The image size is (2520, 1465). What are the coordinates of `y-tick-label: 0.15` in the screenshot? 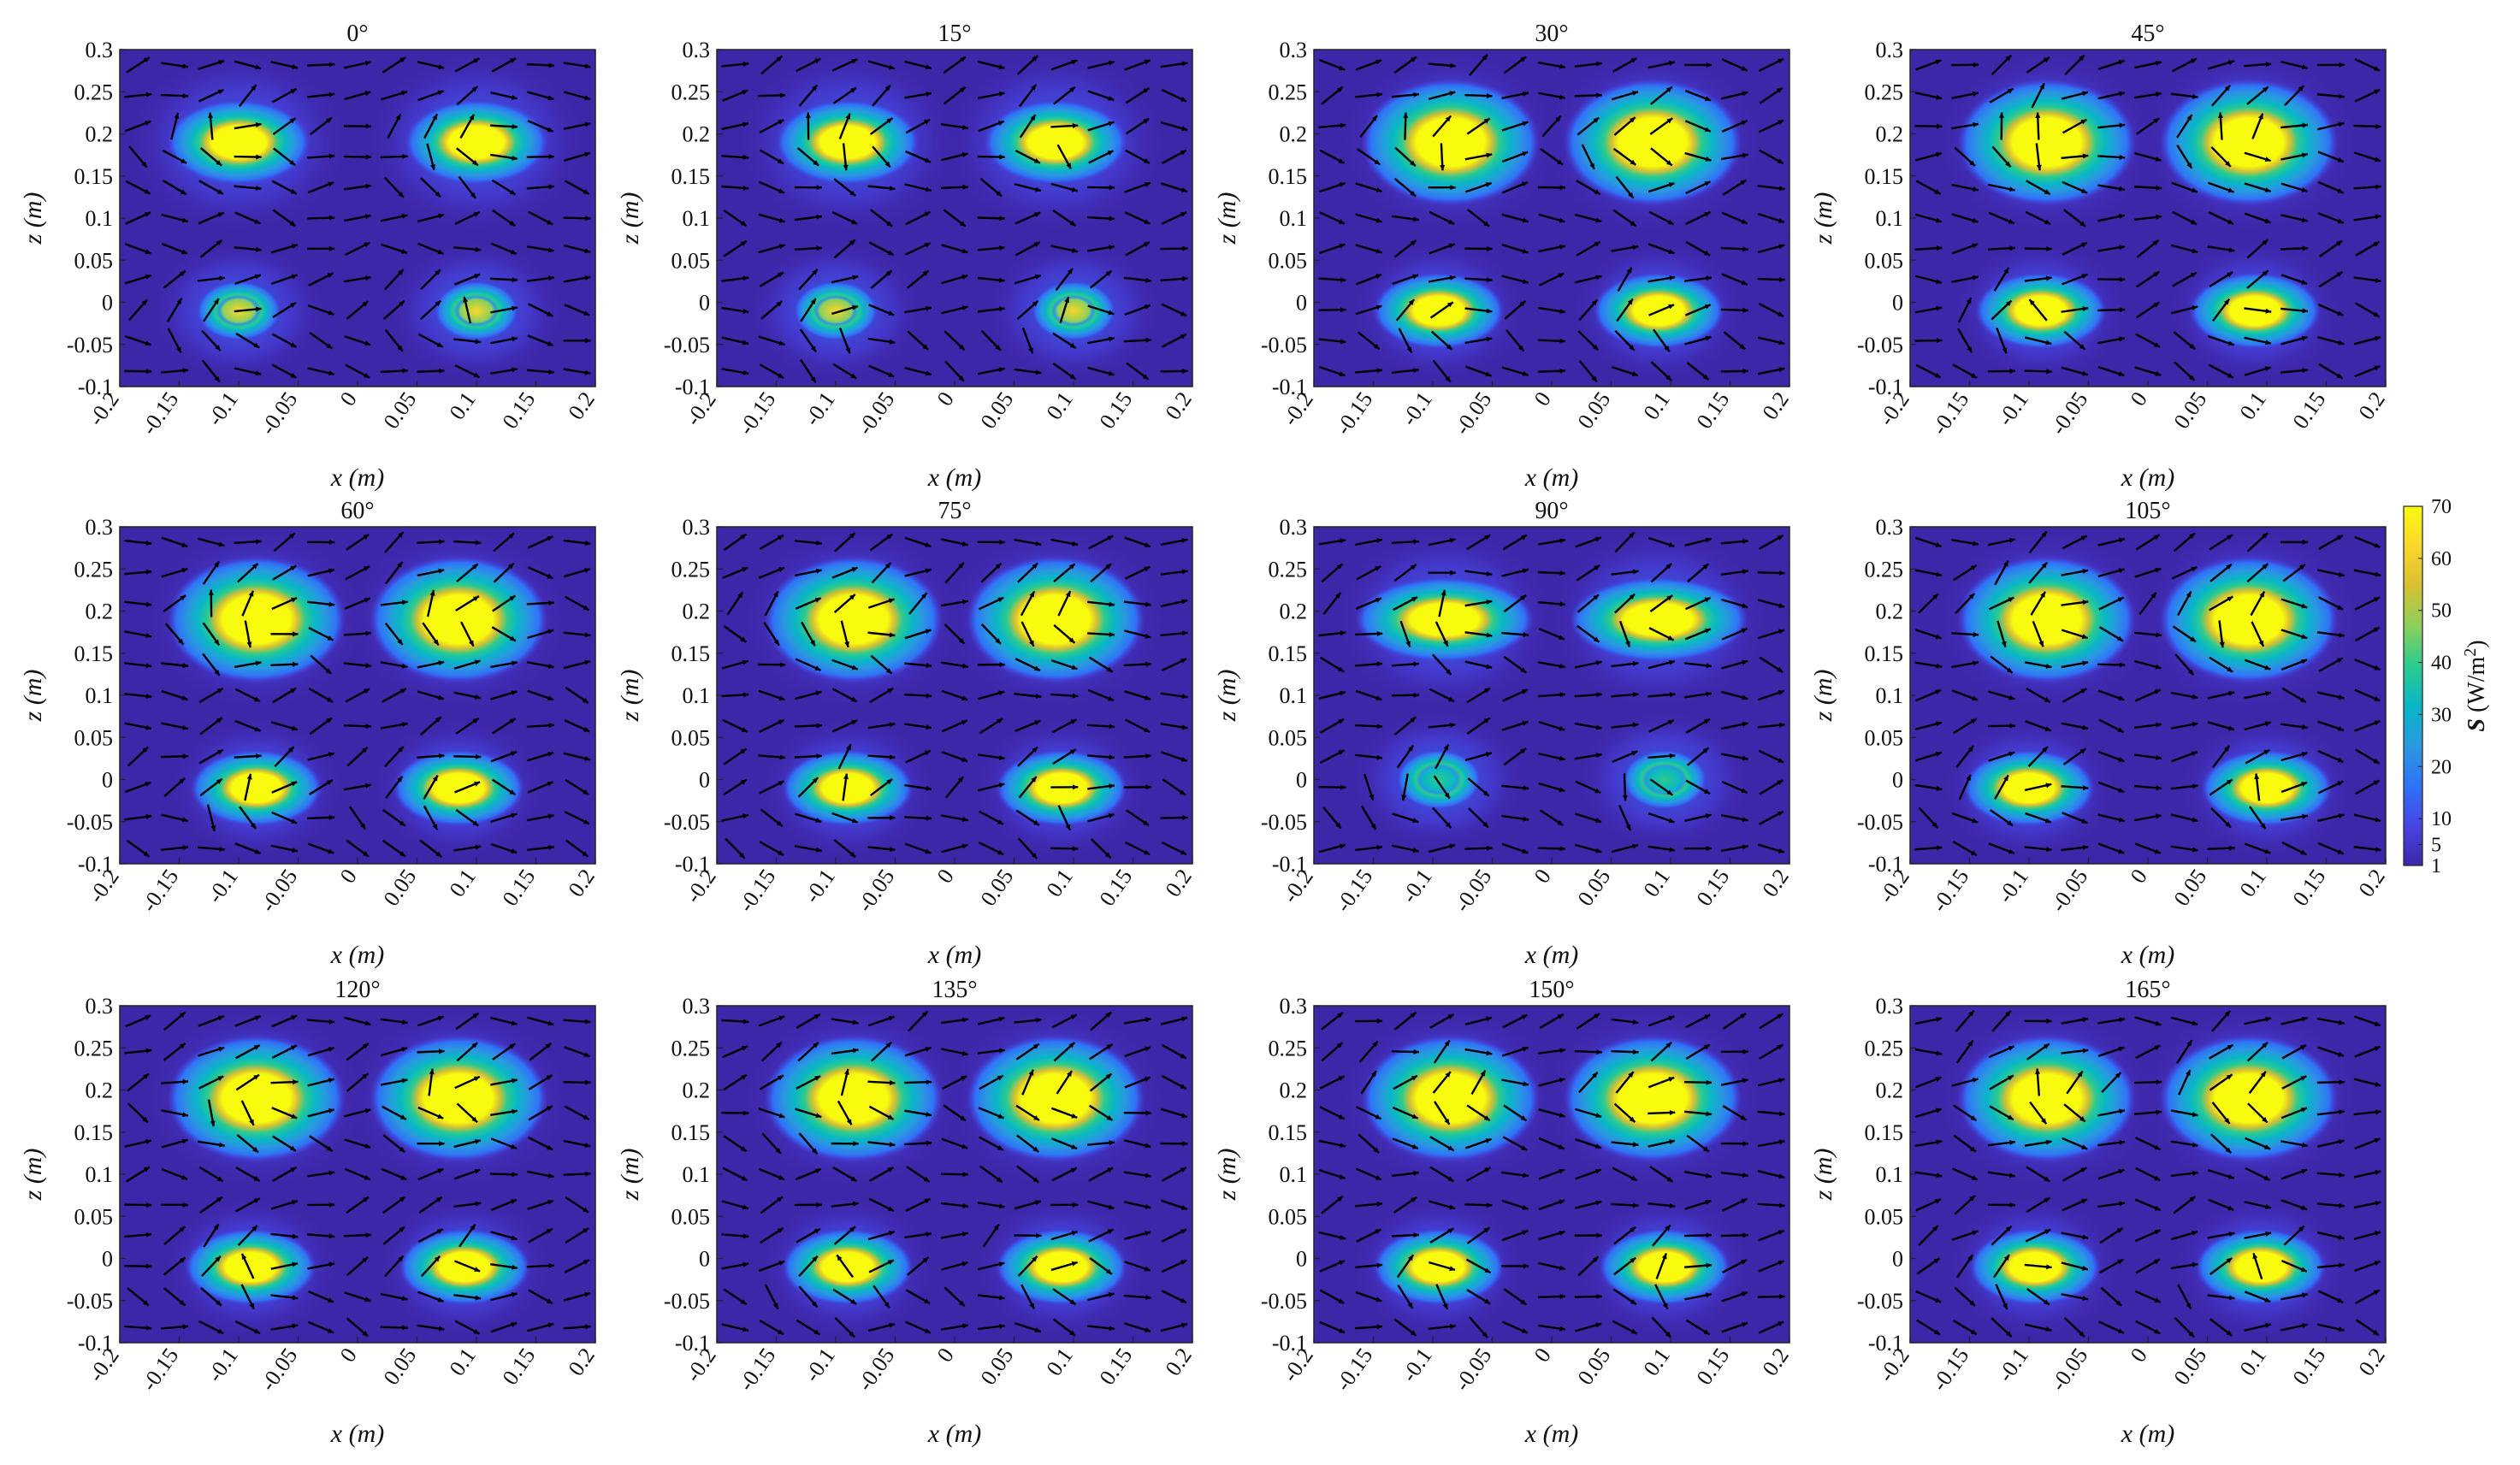 It's located at (94, 176).